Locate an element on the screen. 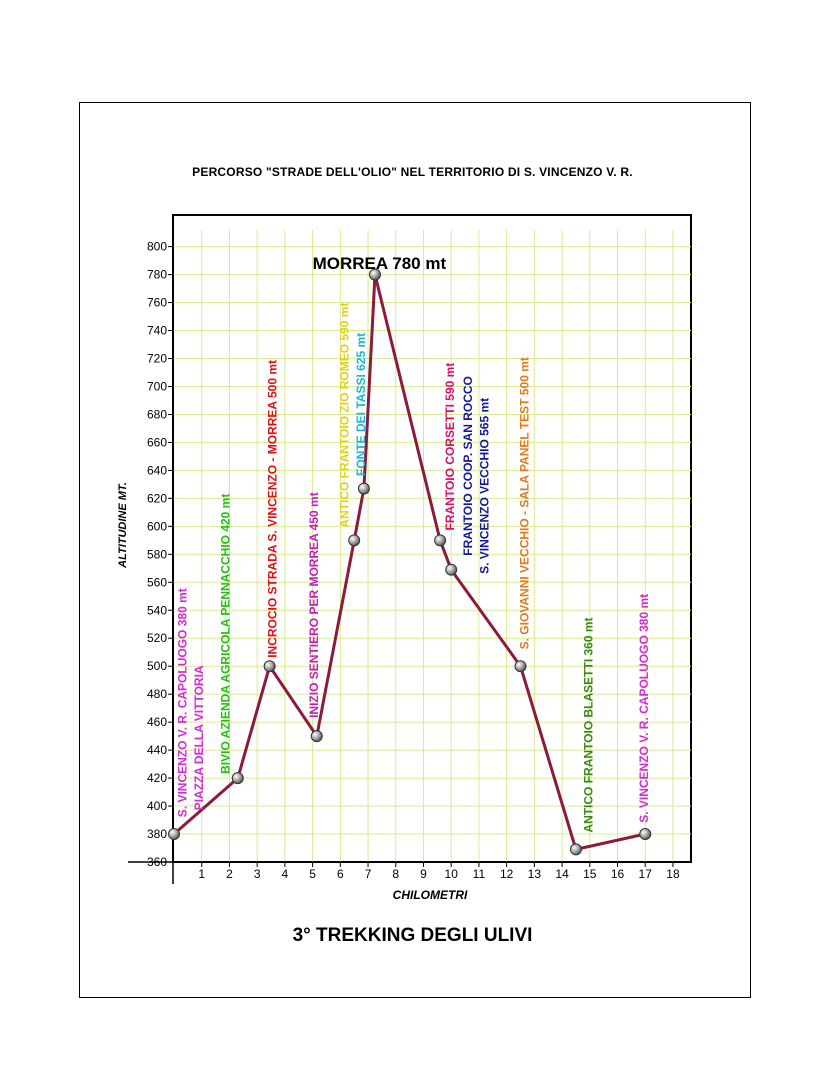  x-tick-label: 13 is located at coordinates (535, 874).